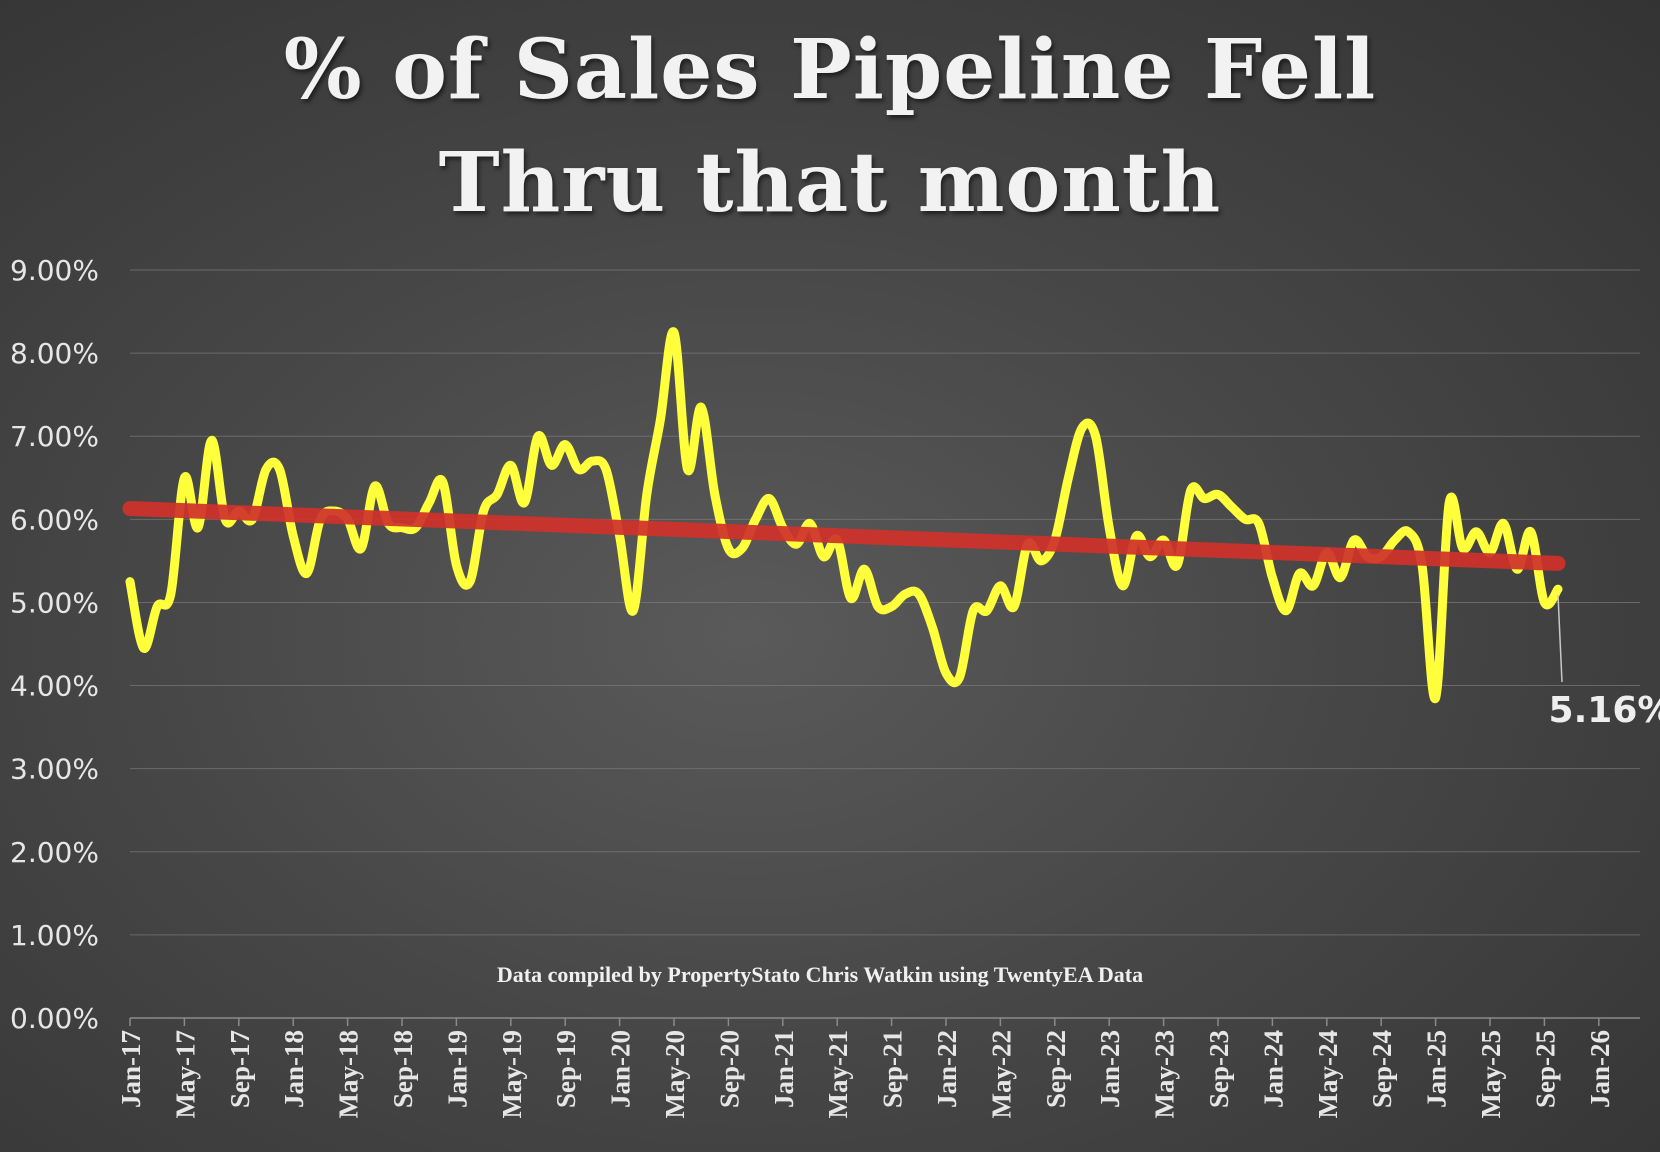 Image resolution: width=1660 pixels, height=1152 pixels. What do you see at coordinates (784, 1069) in the screenshot?
I see `x-tick-label: Jan-21` at bounding box center [784, 1069].